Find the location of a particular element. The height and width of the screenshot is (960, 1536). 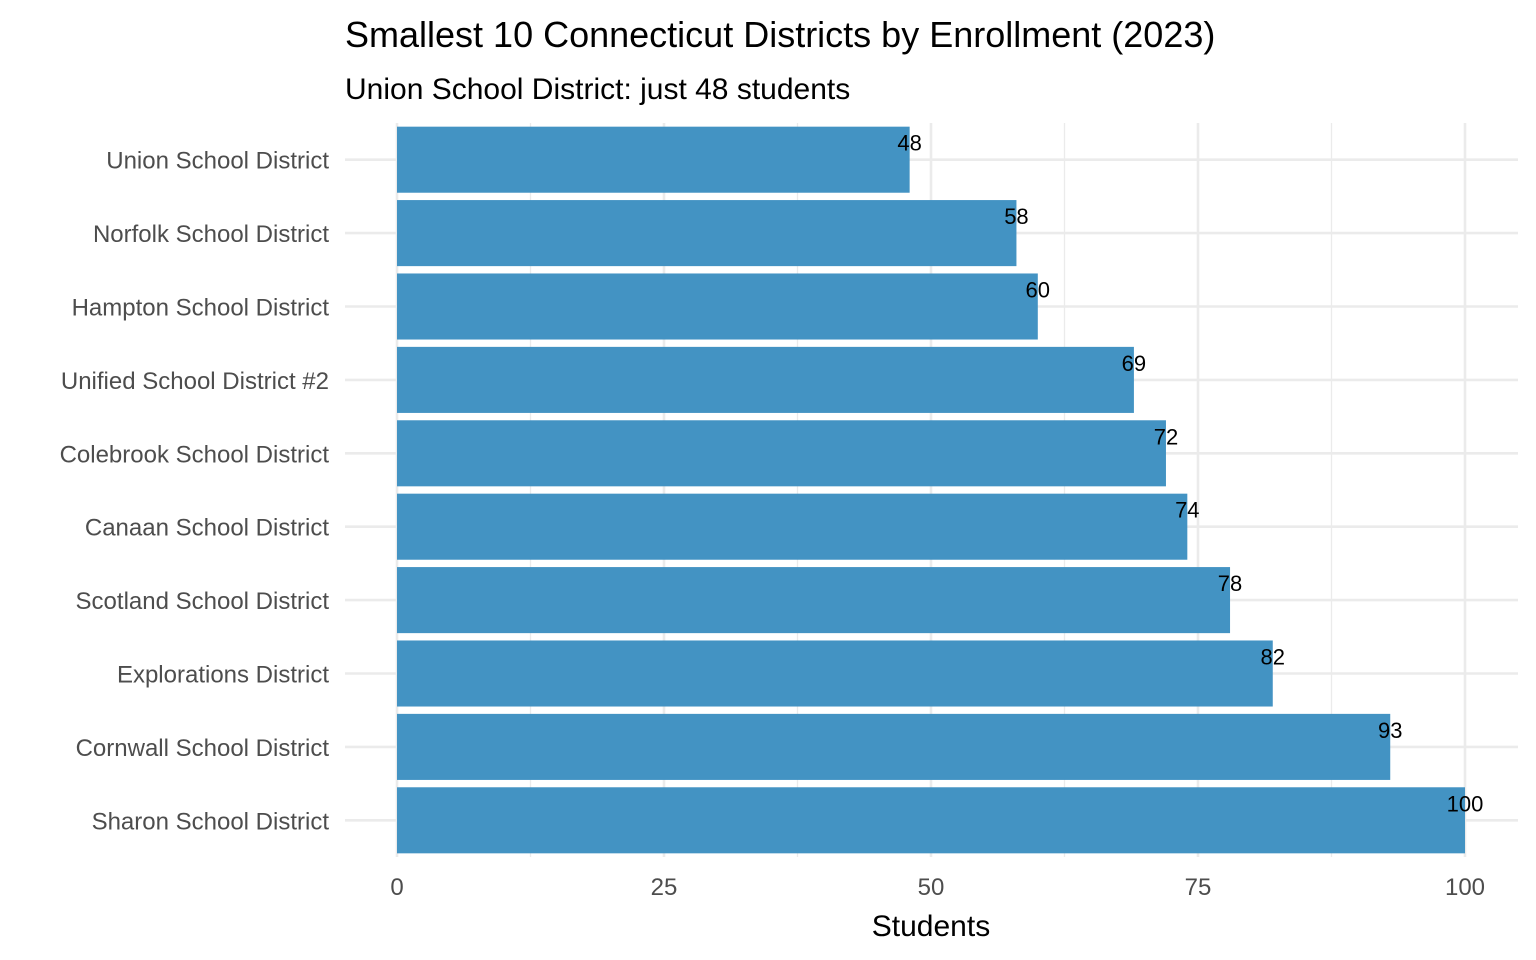

y-tick-label: Union School District is located at coordinates (217, 161).